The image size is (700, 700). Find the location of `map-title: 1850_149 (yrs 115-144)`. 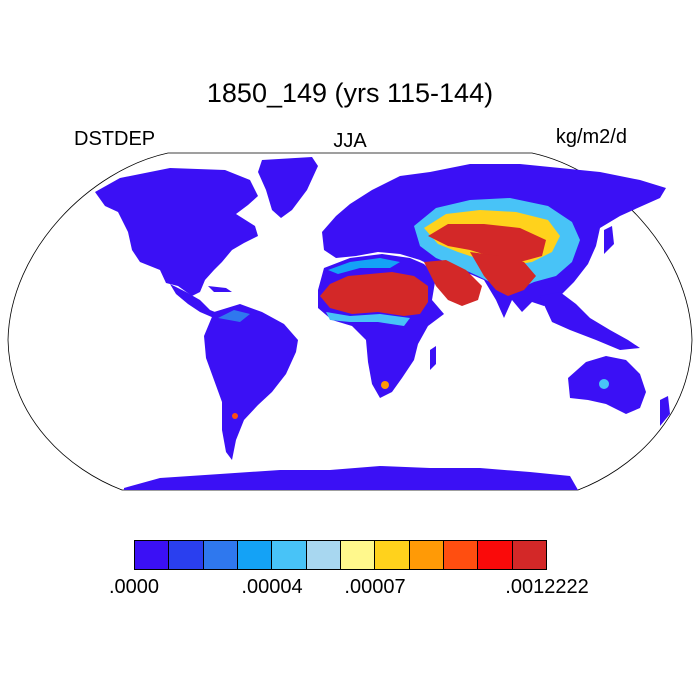

map-title: 1850_149 (yrs 115-144) is located at coordinates (350, 93).